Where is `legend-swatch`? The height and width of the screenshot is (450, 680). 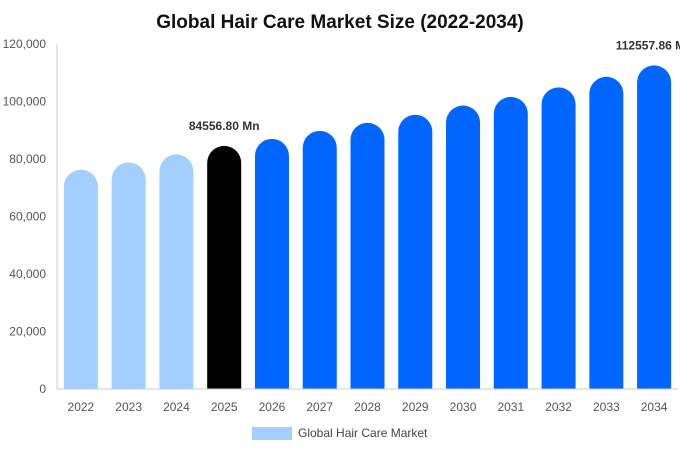
legend-swatch is located at coordinates (272, 433).